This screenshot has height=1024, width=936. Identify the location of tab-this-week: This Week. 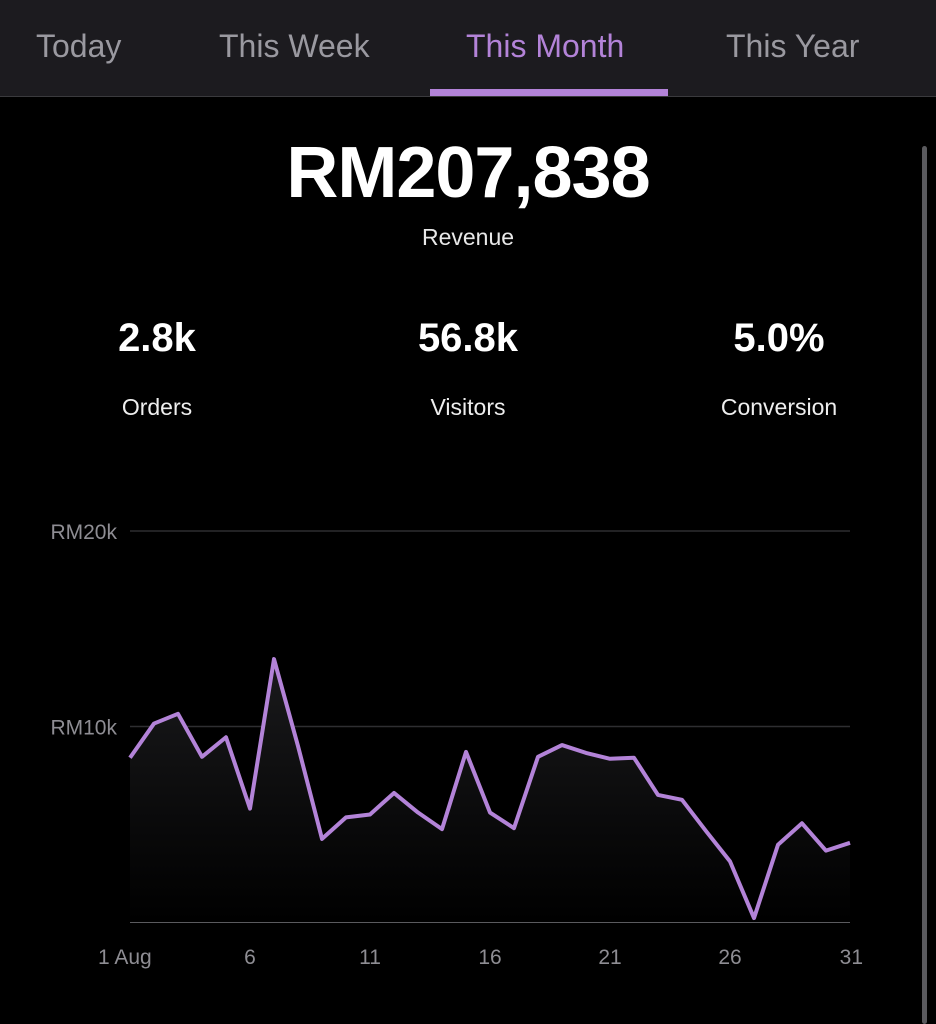
(294, 46).